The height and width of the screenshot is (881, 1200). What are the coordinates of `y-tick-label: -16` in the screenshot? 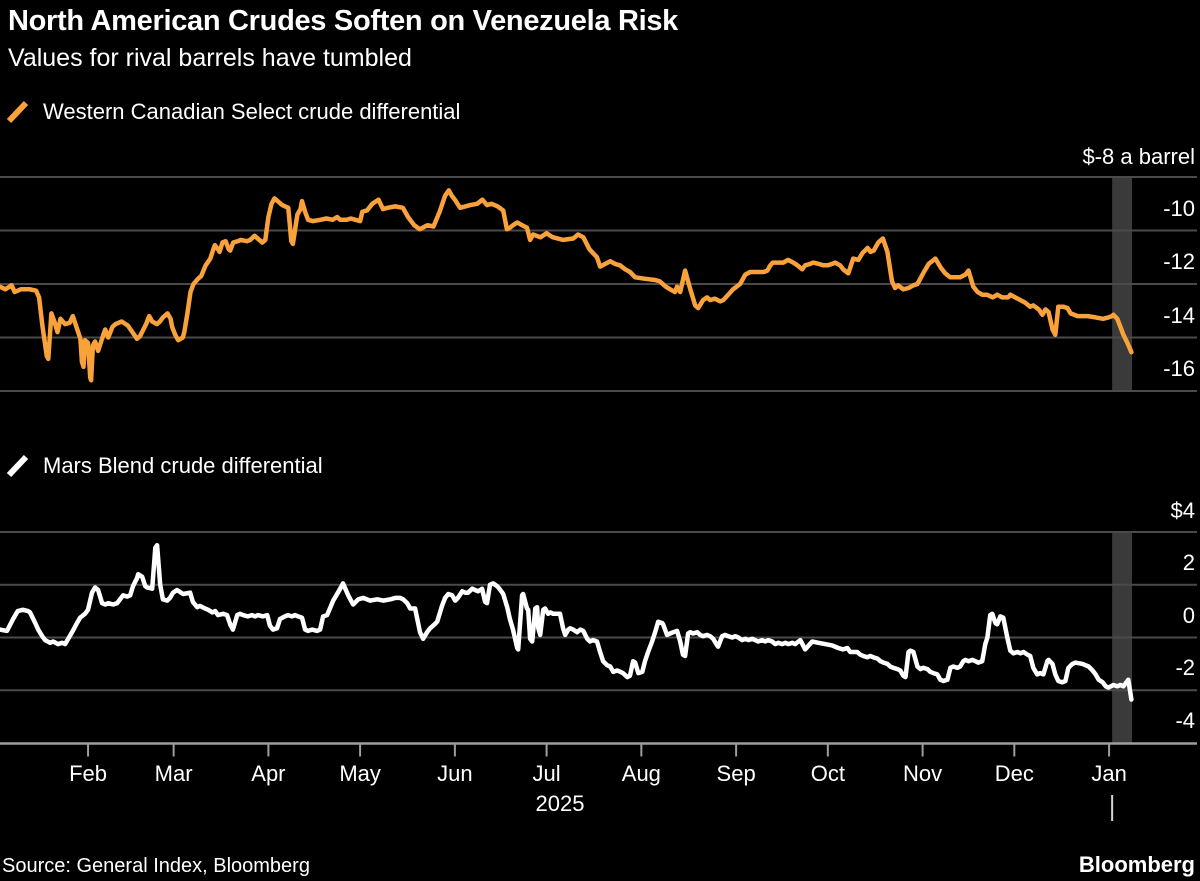 It's located at (1179, 368).